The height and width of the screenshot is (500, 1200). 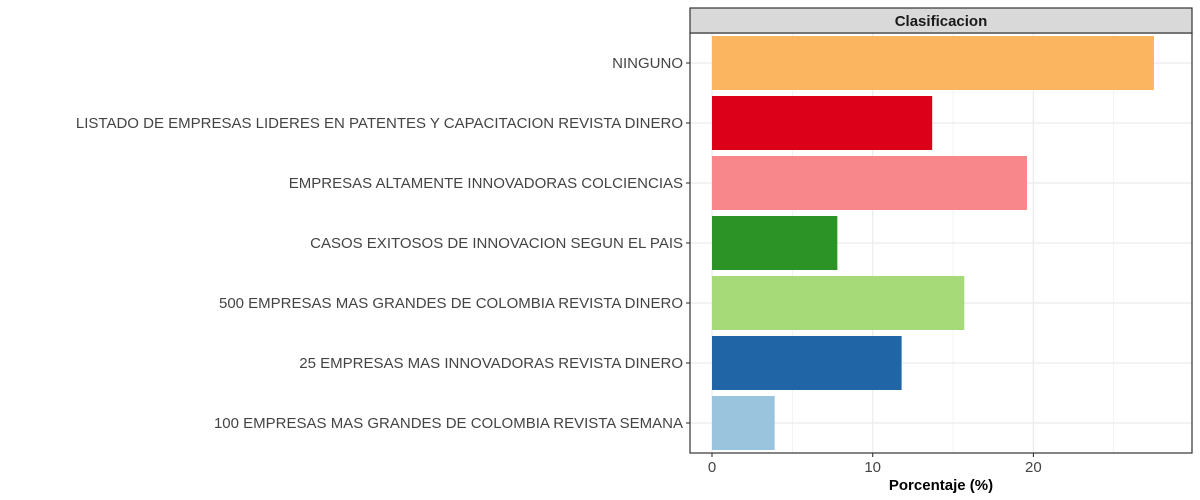 What do you see at coordinates (1033, 467) in the screenshot?
I see `x-tick-label: 20` at bounding box center [1033, 467].